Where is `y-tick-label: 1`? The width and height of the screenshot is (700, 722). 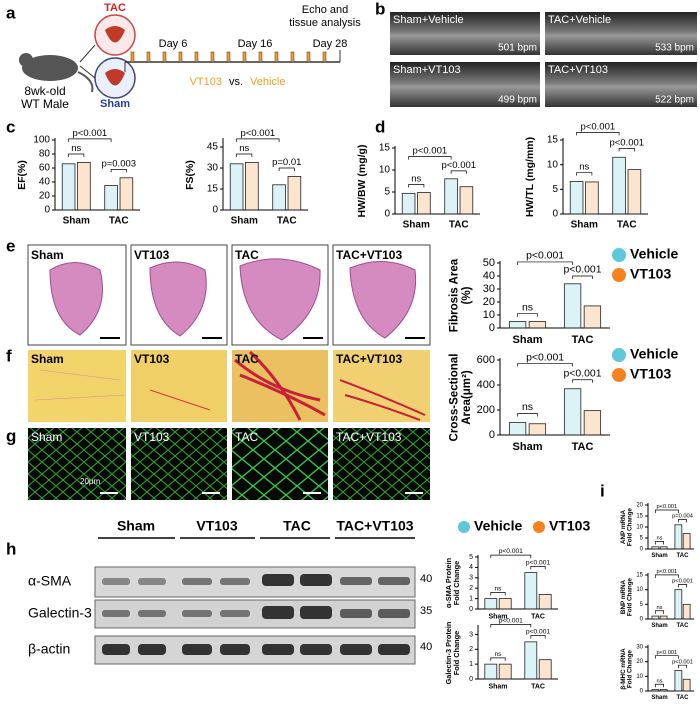 y-tick-label: 1 is located at coordinates (471, 598).